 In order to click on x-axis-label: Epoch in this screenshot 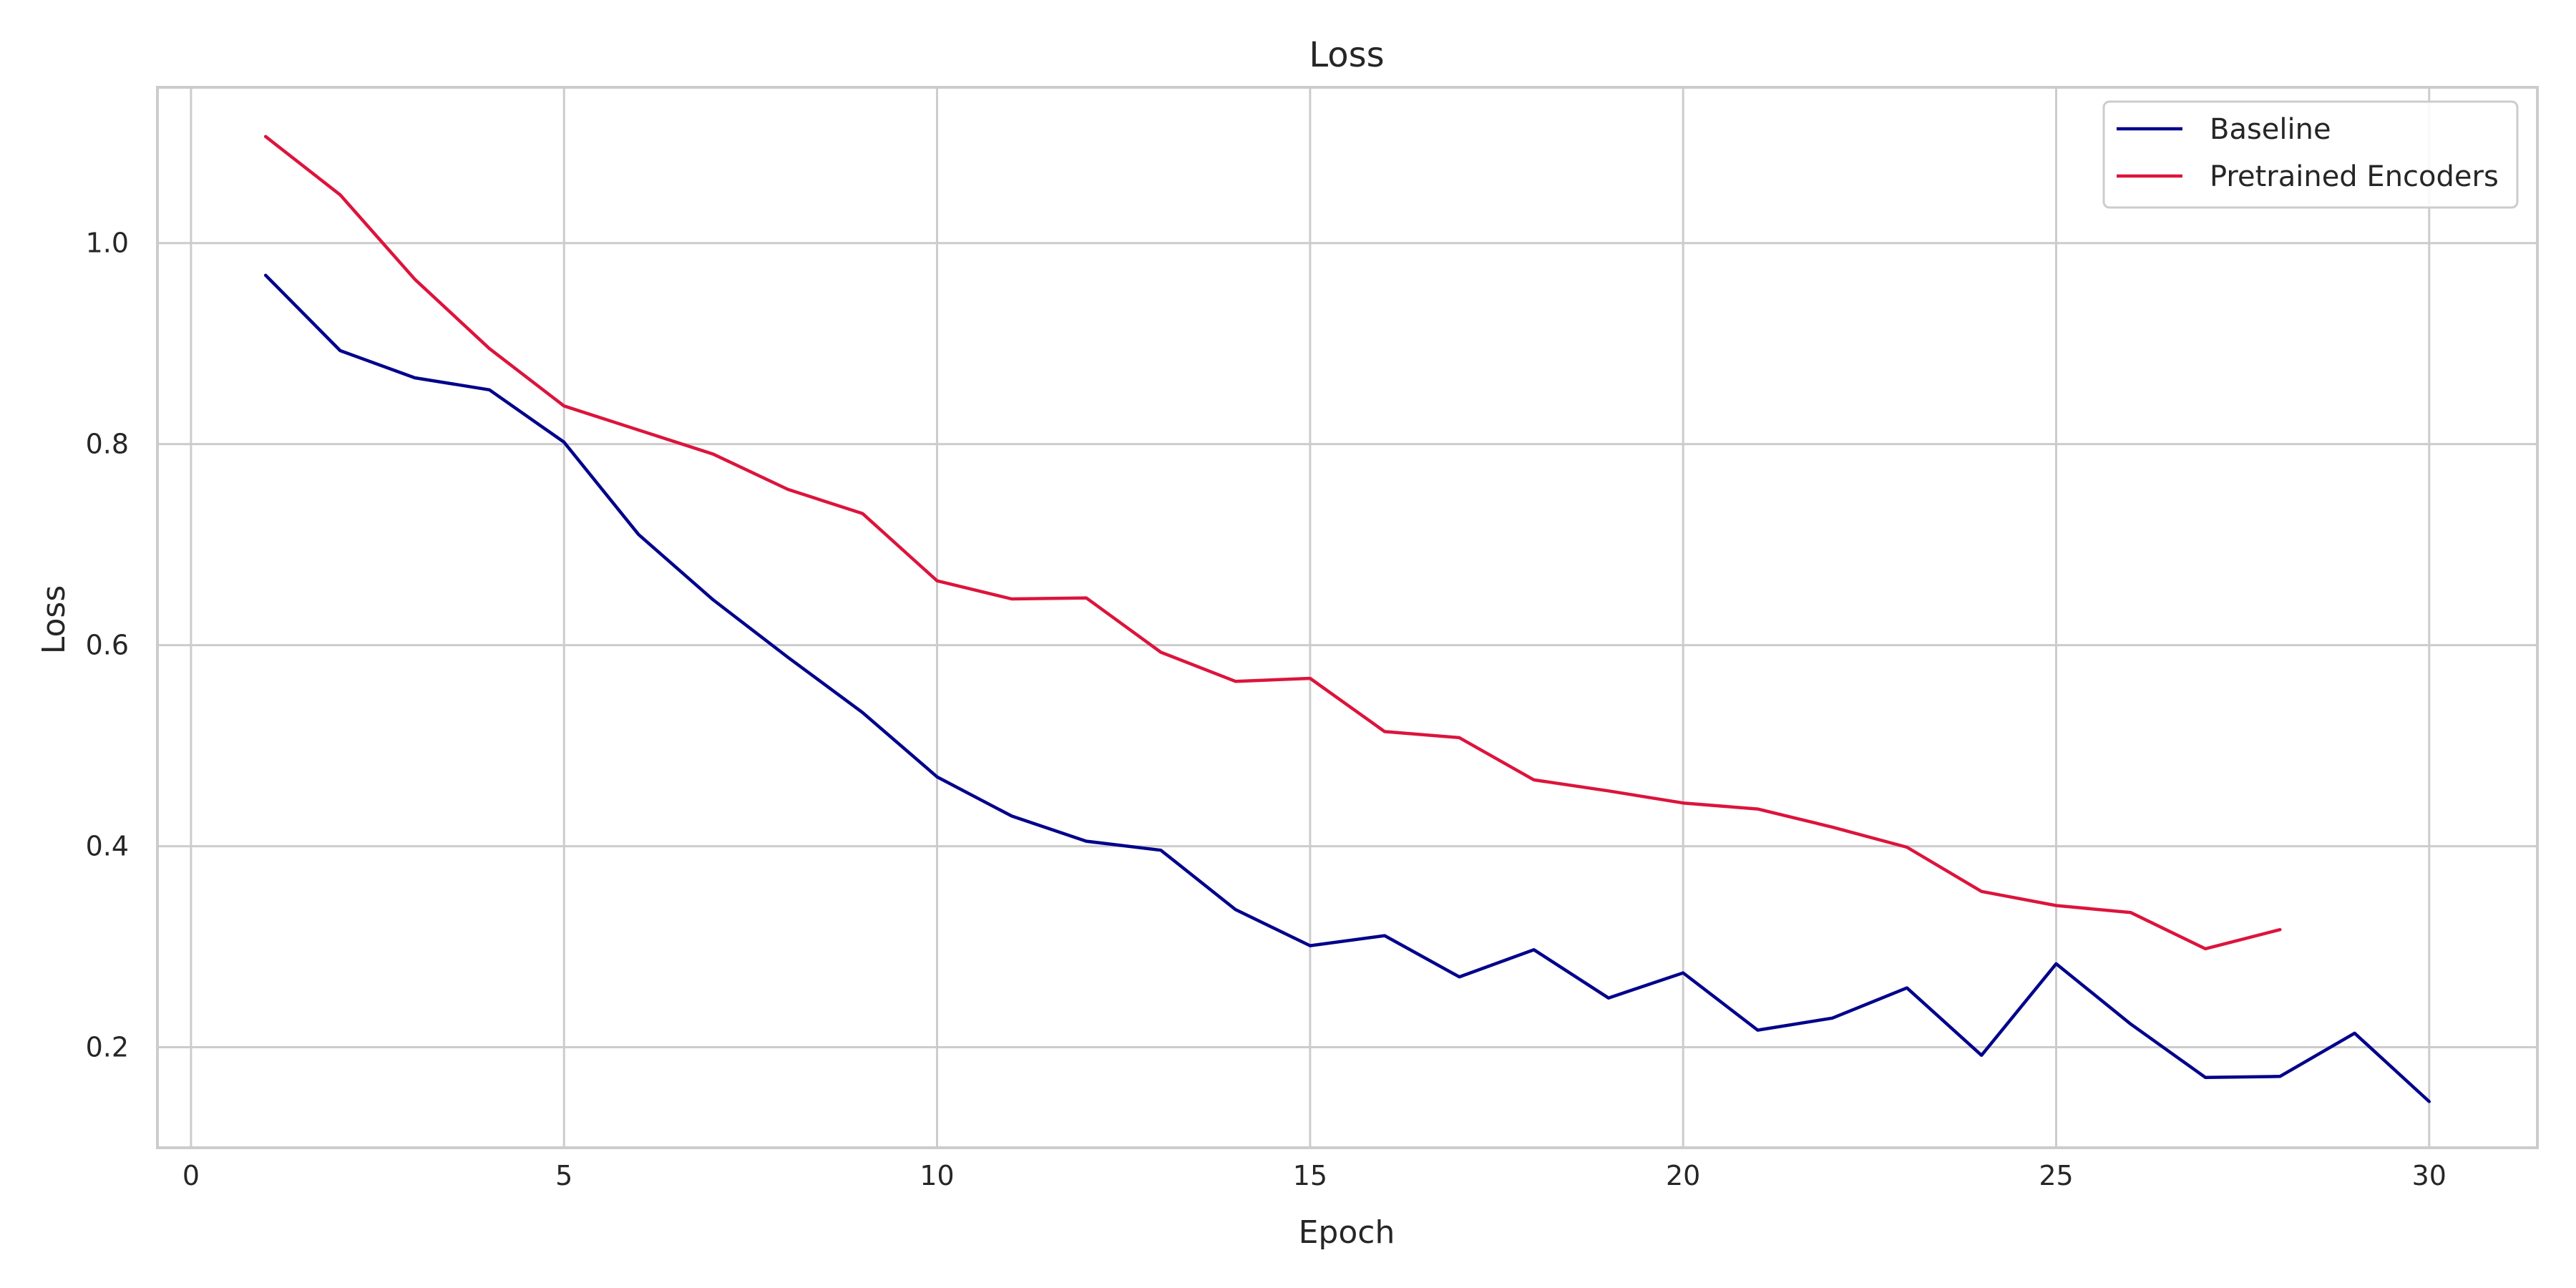, I will do `click(1347, 1232)`.